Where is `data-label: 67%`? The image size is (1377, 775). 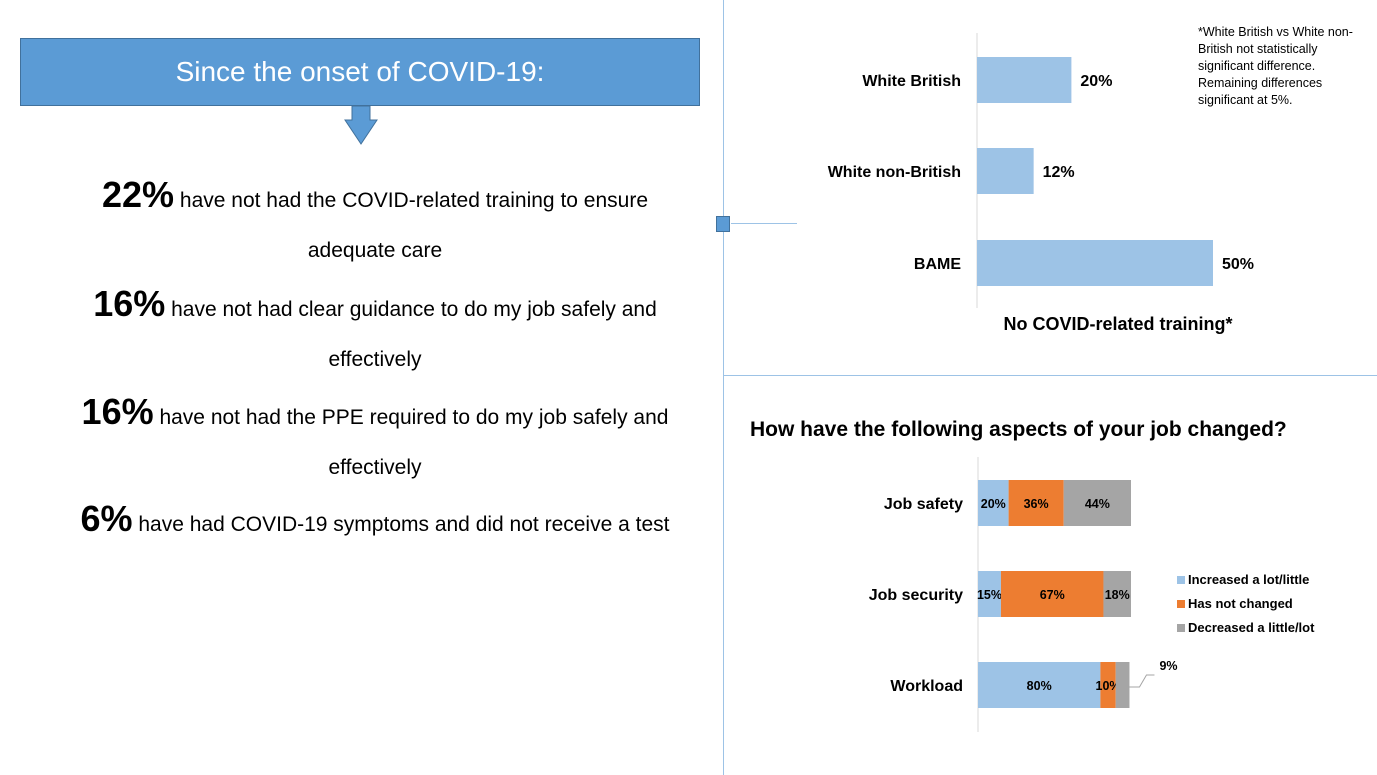 data-label: 67% is located at coordinates (1052, 595).